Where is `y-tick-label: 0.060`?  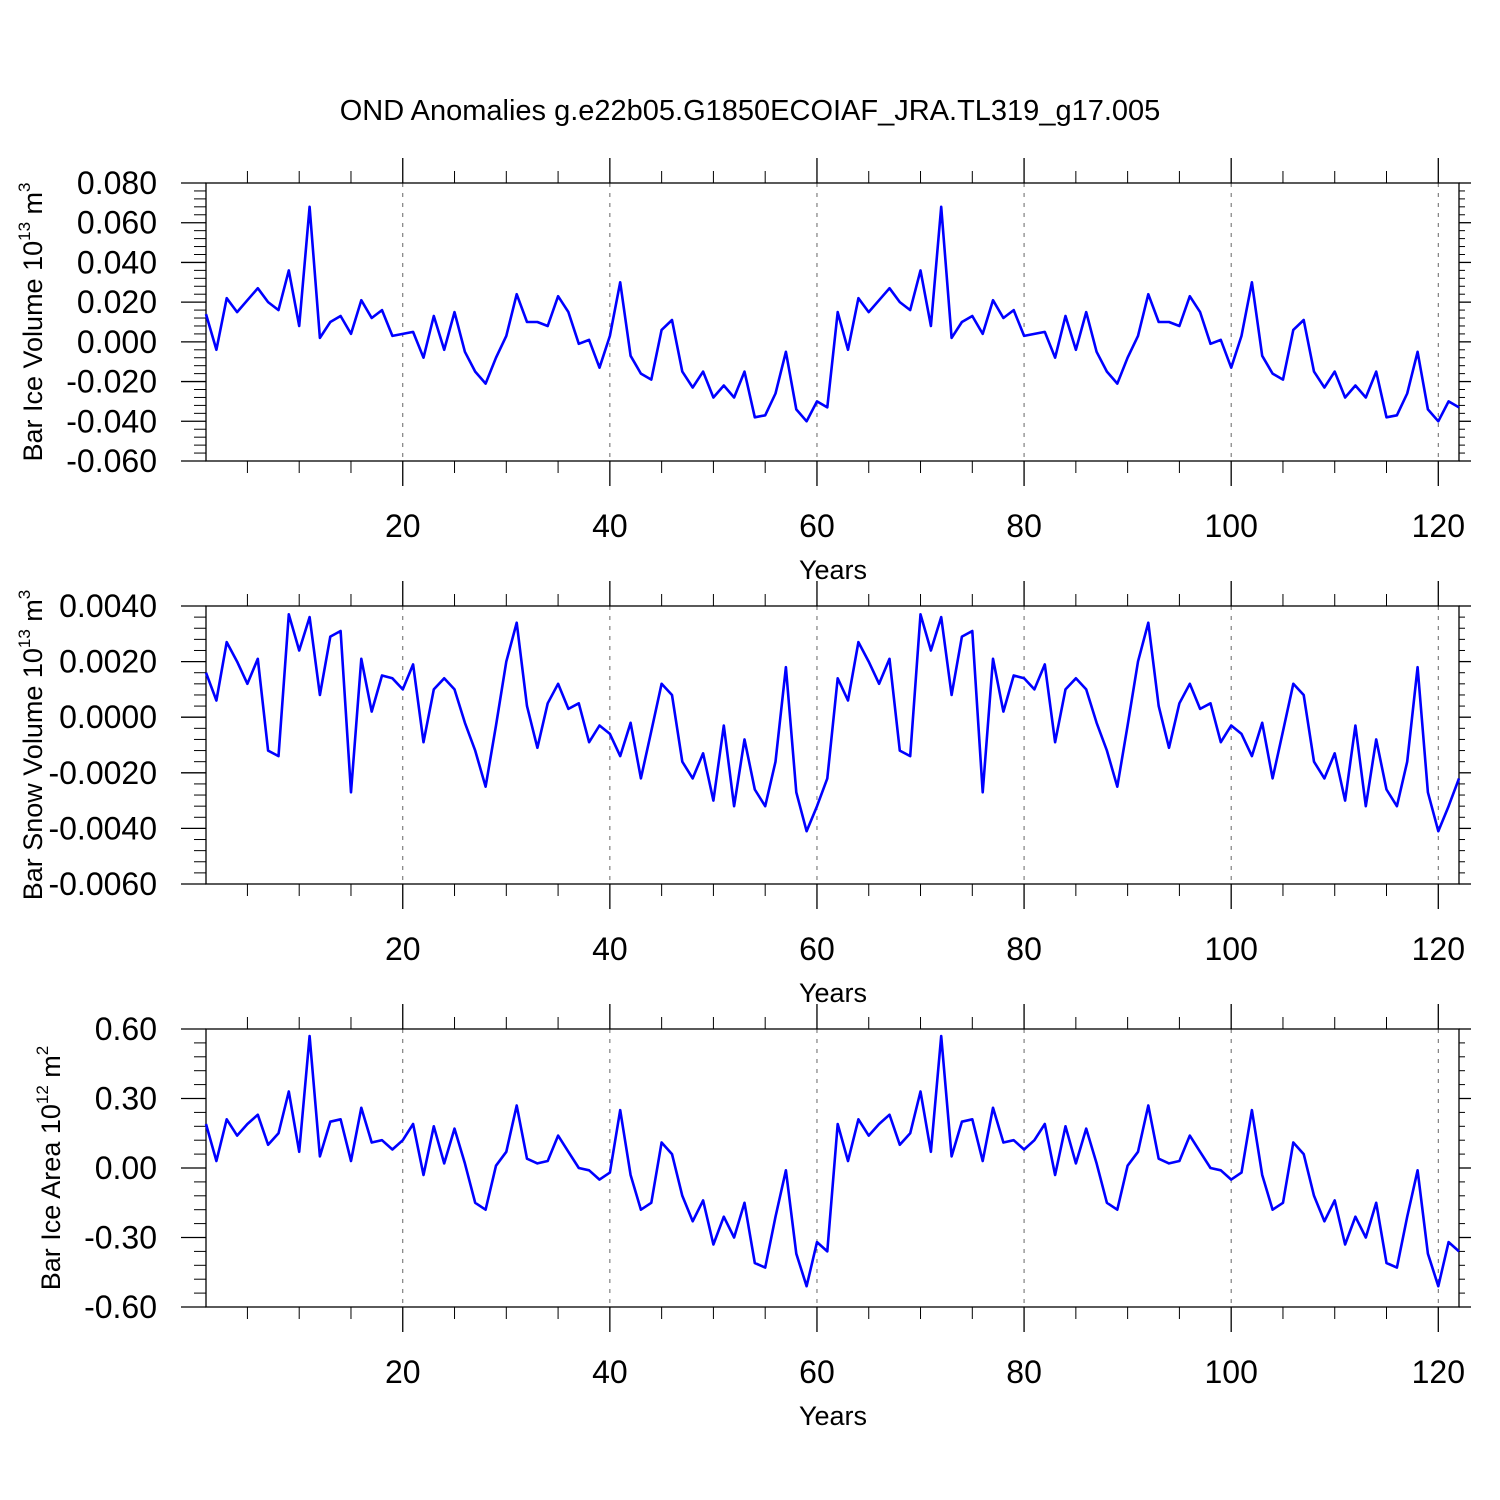 y-tick-label: 0.060 is located at coordinates (117, 223).